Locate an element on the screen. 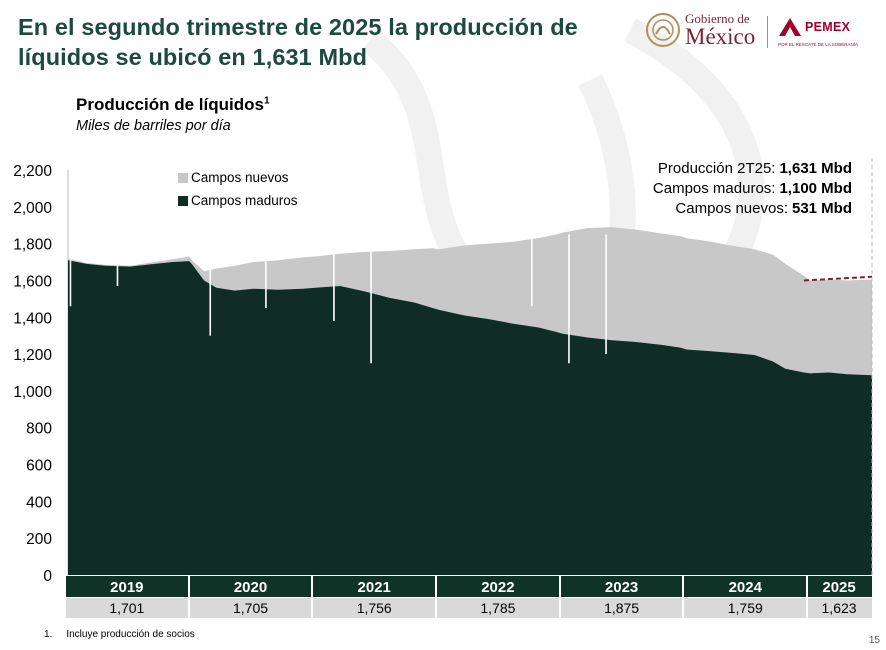 Image resolution: width=886 pixels, height=650 pixels. year-label-2024: 2024 is located at coordinates (746, 586).